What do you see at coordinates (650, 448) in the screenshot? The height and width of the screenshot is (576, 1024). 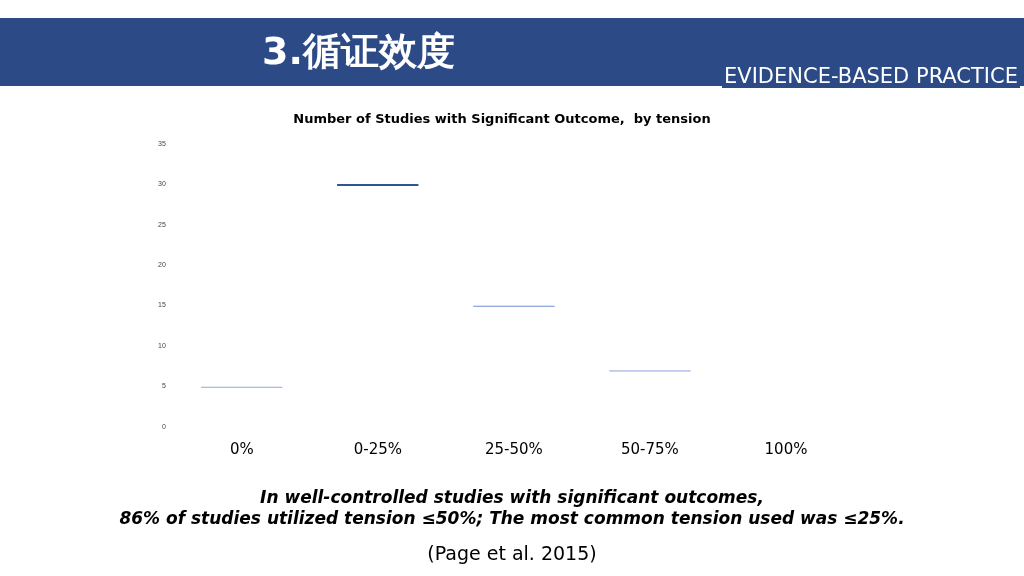 I see `x-tick-label: 50-75%` at bounding box center [650, 448].